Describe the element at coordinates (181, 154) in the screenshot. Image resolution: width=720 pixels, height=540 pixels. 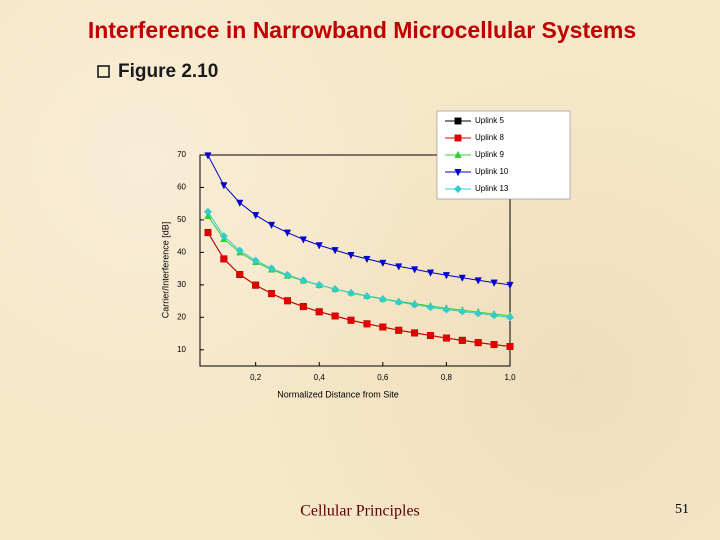
I see `y-tick-label: 70` at that location.